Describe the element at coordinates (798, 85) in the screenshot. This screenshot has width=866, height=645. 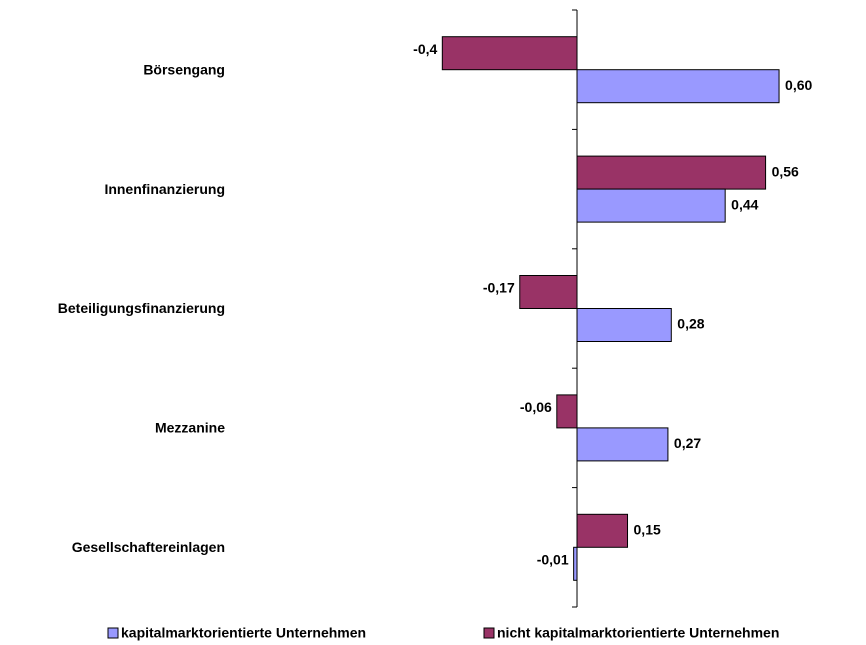
I see `data-label: 0,60` at that location.